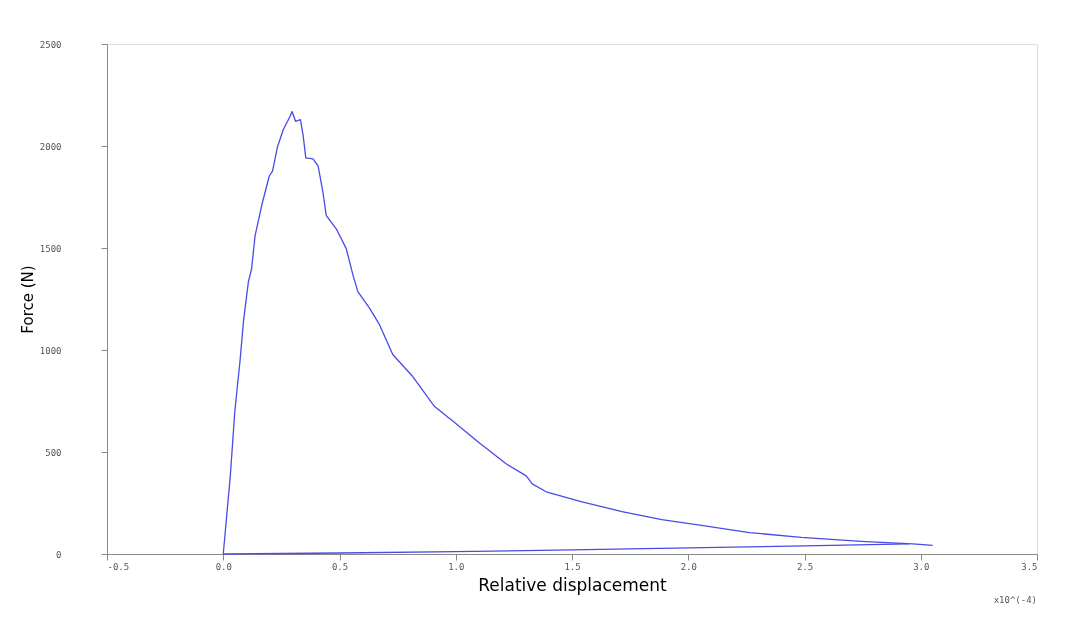 The width and height of the screenshot is (1090, 643). What do you see at coordinates (223, 566) in the screenshot?
I see `x-tick-label: 0.0` at bounding box center [223, 566].